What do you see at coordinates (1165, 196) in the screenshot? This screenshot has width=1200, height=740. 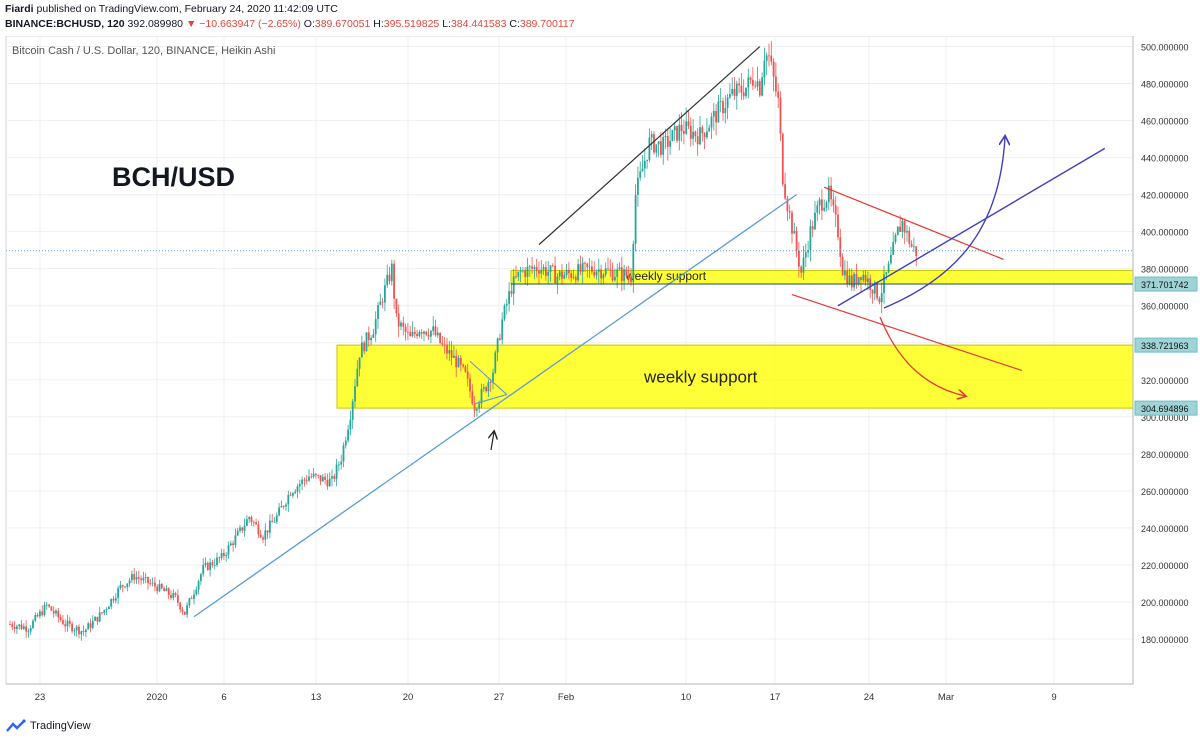 I see `price-tick-label: 420.000000` at bounding box center [1165, 196].